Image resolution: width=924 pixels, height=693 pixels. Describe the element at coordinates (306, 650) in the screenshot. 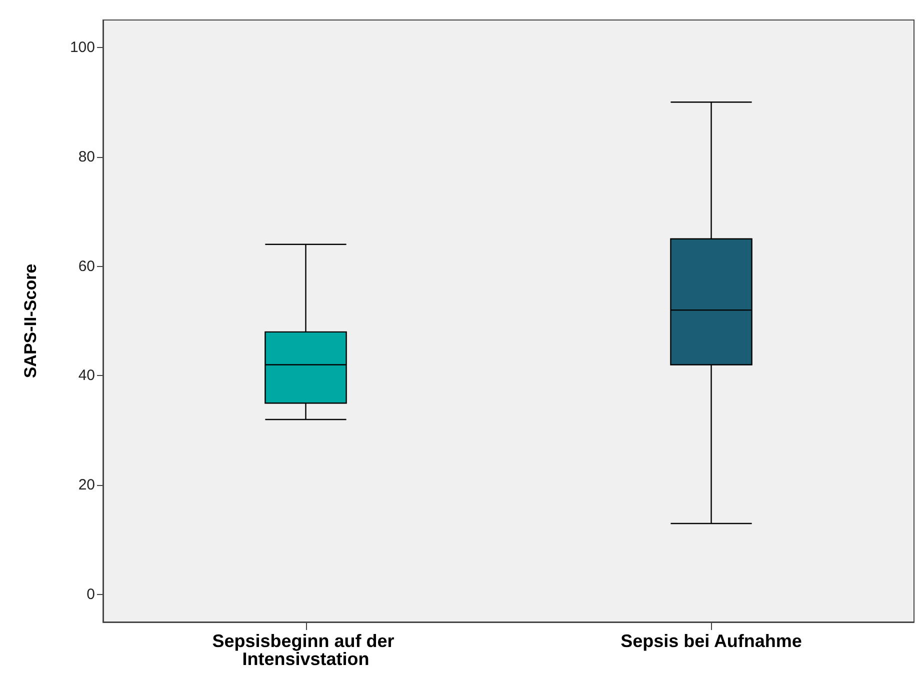

I see `x-tick-label: Sepsisbeginn auf der Intensivstation` at that location.